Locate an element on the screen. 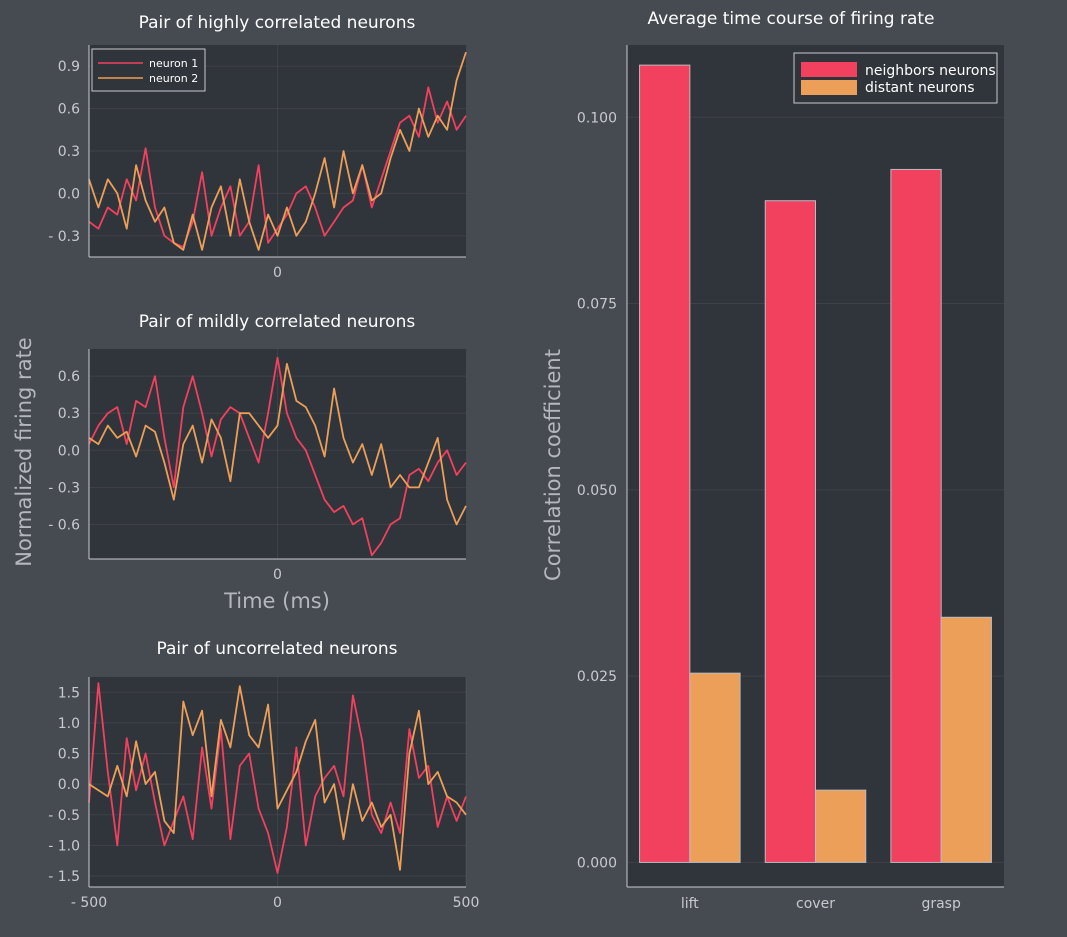  x-axis-label: Time (ms) is located at coordinates (276, 601).